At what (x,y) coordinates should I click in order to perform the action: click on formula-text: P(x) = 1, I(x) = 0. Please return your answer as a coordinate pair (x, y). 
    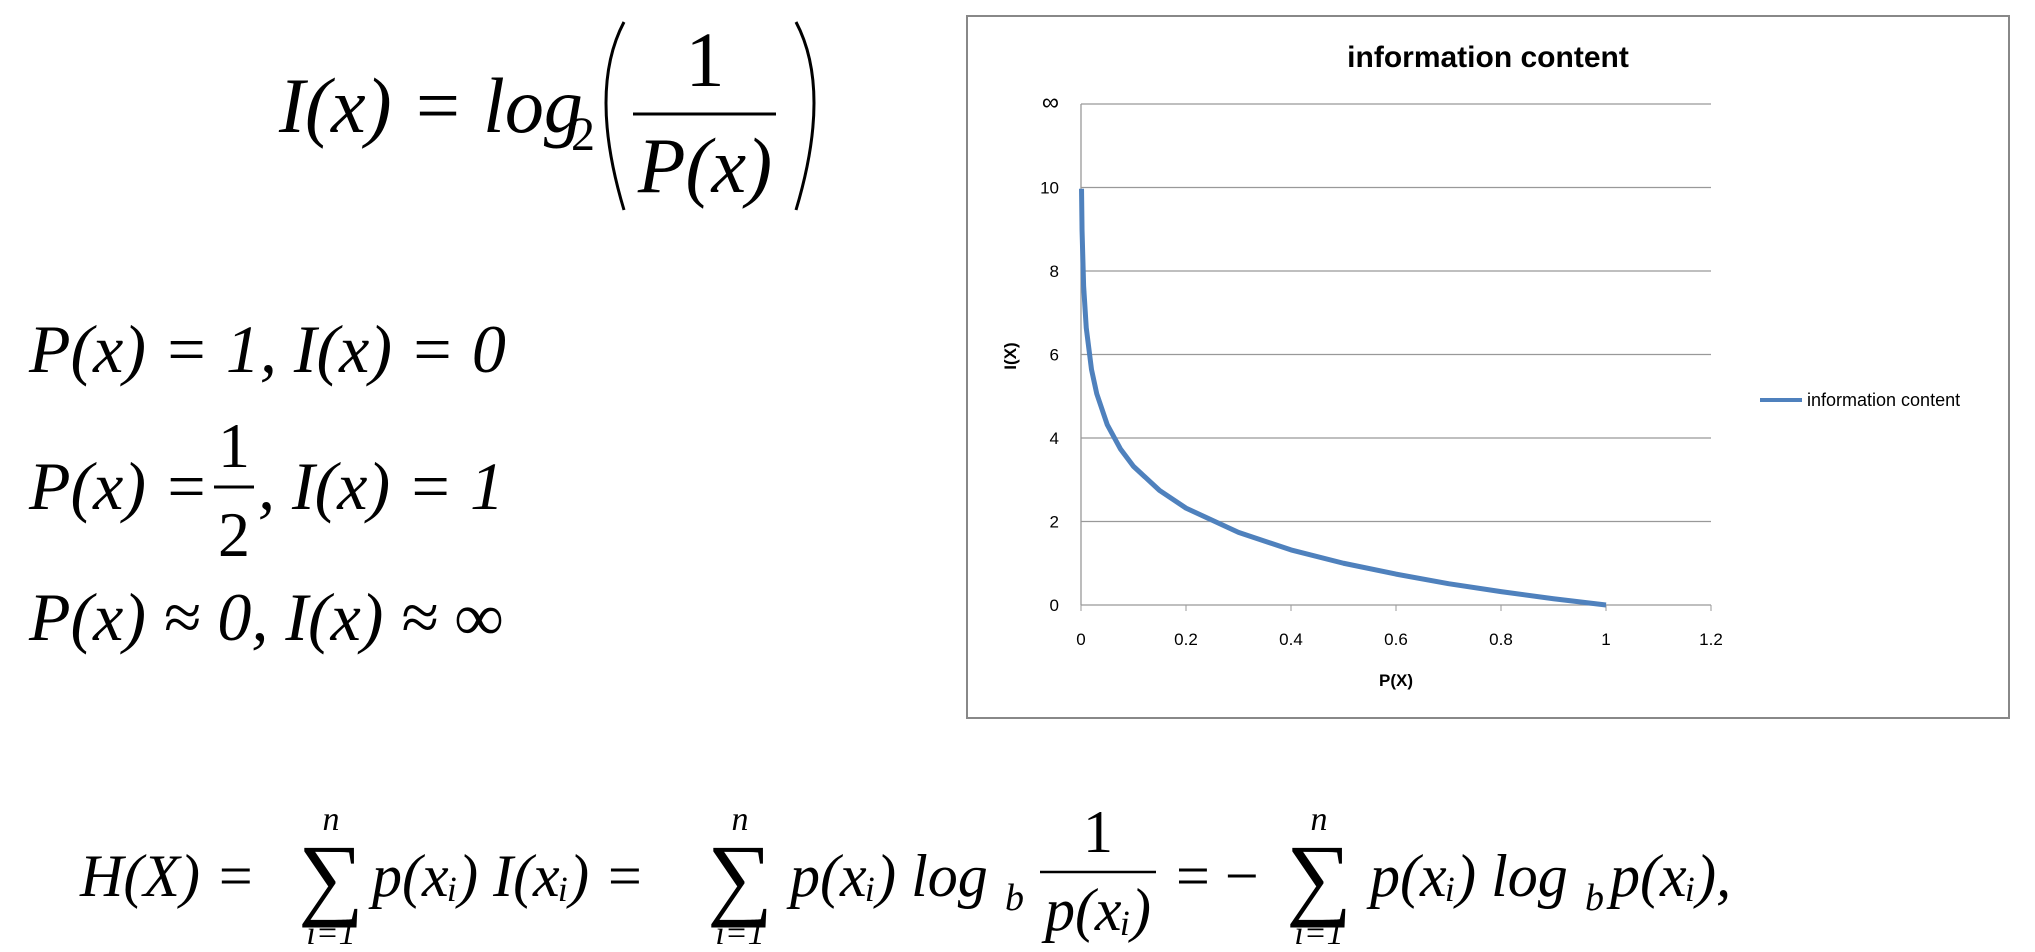
    Looking at the image, I should click on (267, 349).